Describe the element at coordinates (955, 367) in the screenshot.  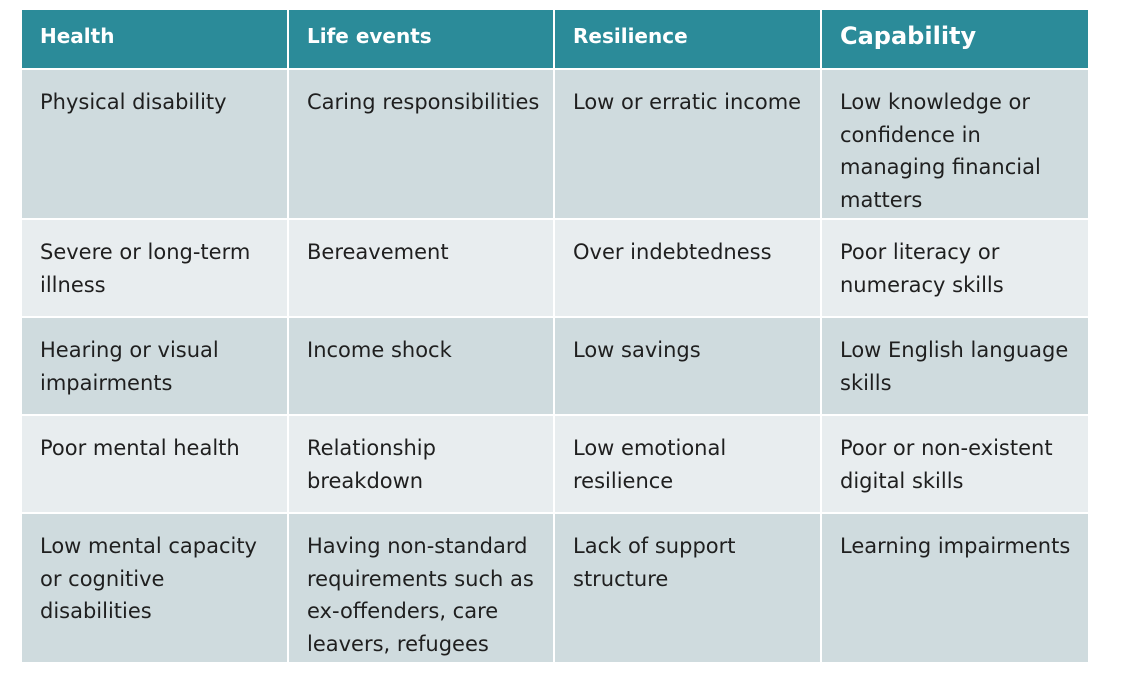
I see `table-cell: Low English language skills` at that location.